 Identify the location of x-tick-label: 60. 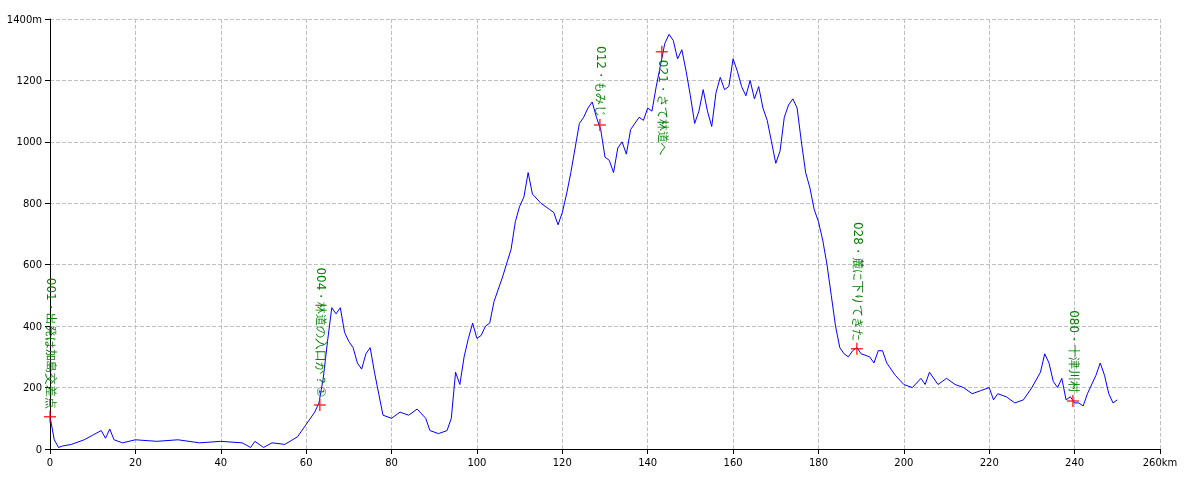
(306, 462).